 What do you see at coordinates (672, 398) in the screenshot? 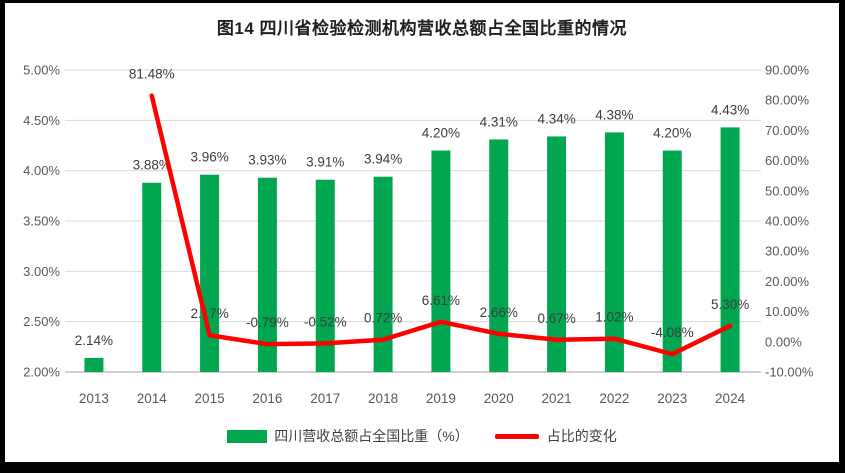
I see `year-label-2023: 2023` at bounding box center [672, 398].